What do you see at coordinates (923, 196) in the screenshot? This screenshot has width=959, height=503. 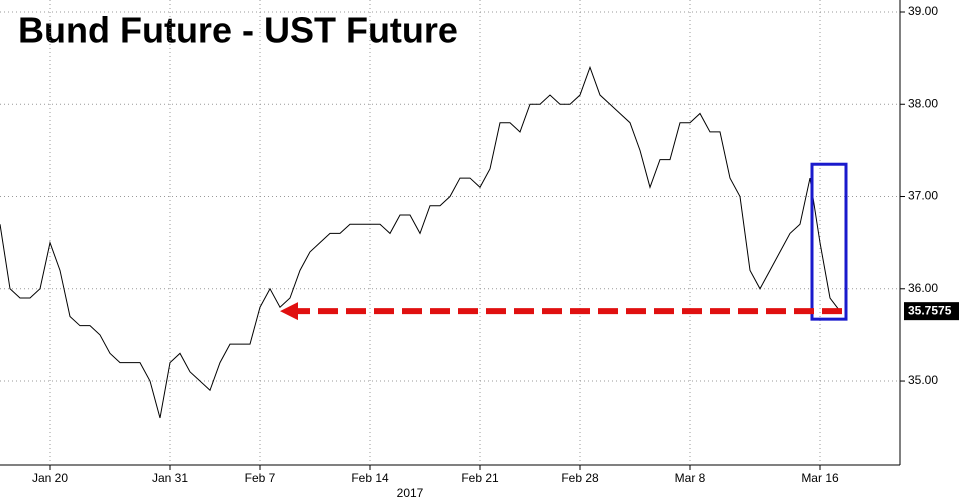 I see `y-tick-label: 37.00` at bounding box center [923, 196].